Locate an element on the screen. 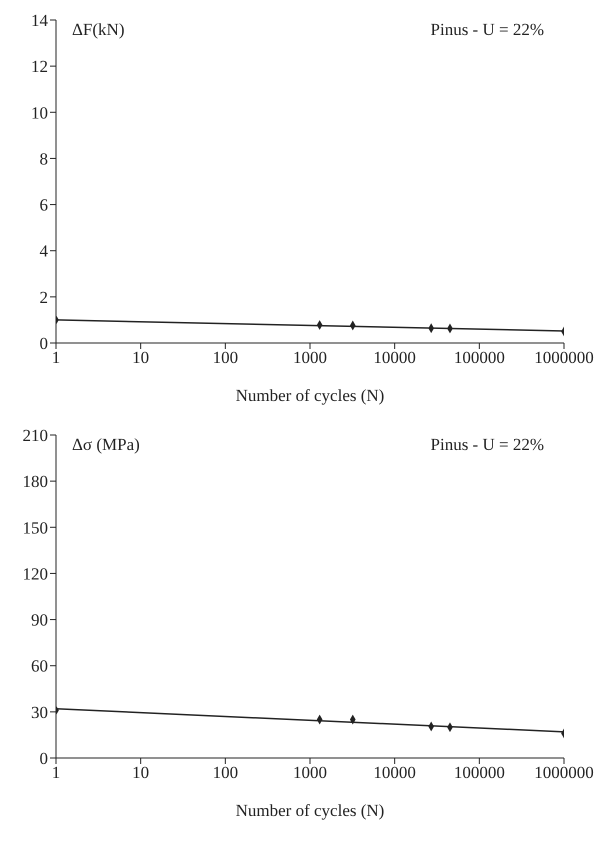 The image size is (614, 843). y-tick-label: 8 is located at coordinates (44, 158).